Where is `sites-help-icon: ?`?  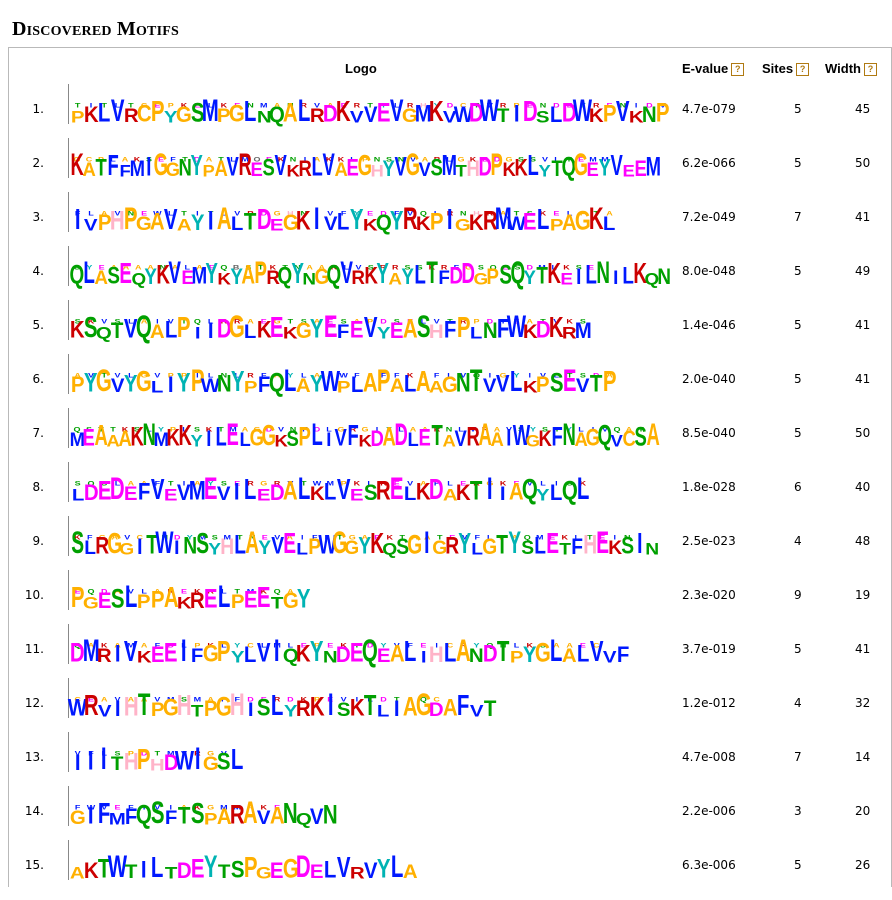 sites-help-icon: ? is located at coordinates (803, 69).